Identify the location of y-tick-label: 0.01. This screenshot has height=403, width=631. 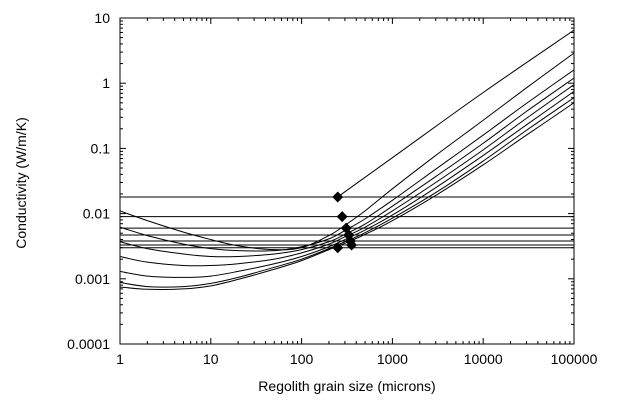
(96, 214).